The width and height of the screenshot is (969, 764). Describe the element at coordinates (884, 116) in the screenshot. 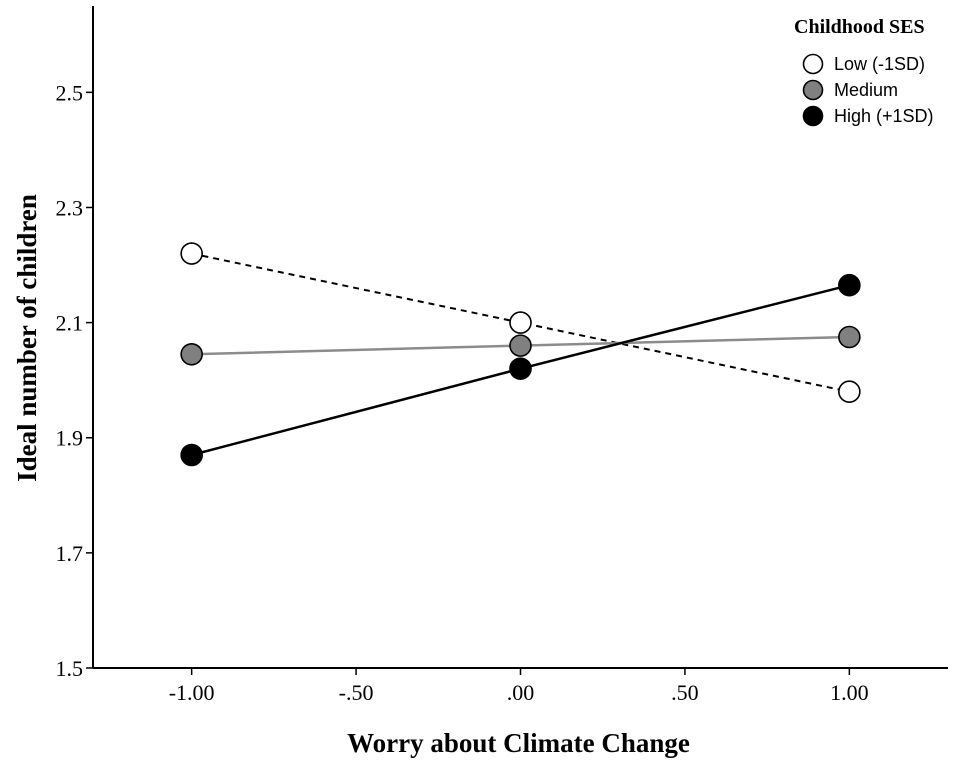

I see `legend-label-high-1sd: High (+1SD)` at that location.